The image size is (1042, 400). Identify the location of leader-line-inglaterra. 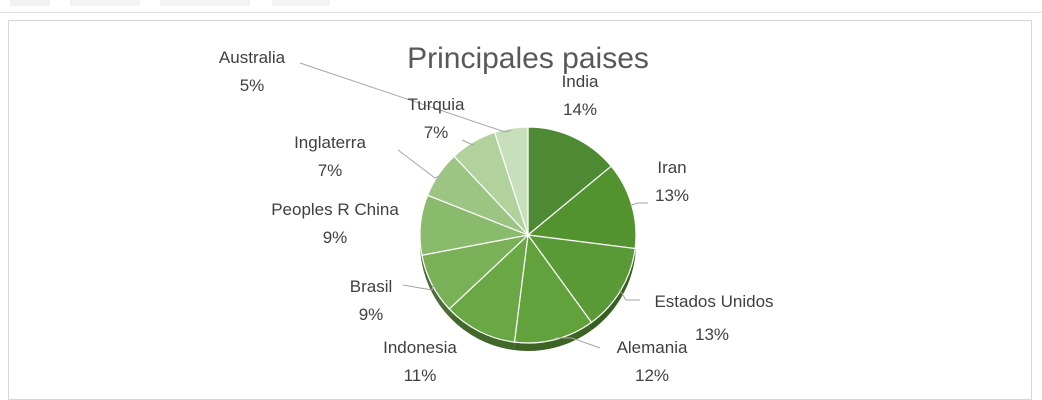
(419, 164).